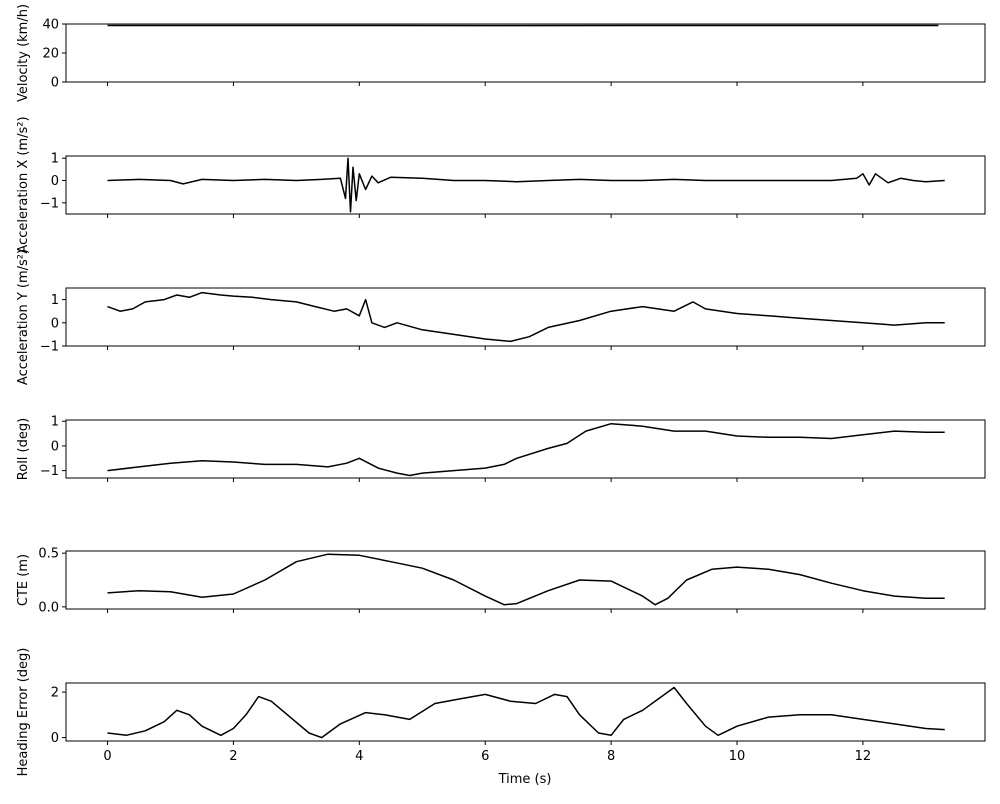 The width and height of the screenshot is (1000, 804). What do you see at coordinates (23, 53) in the screenshot?
I see `y-axis-label-0: Velocity (km/h)` at bounding box center [23, 53].